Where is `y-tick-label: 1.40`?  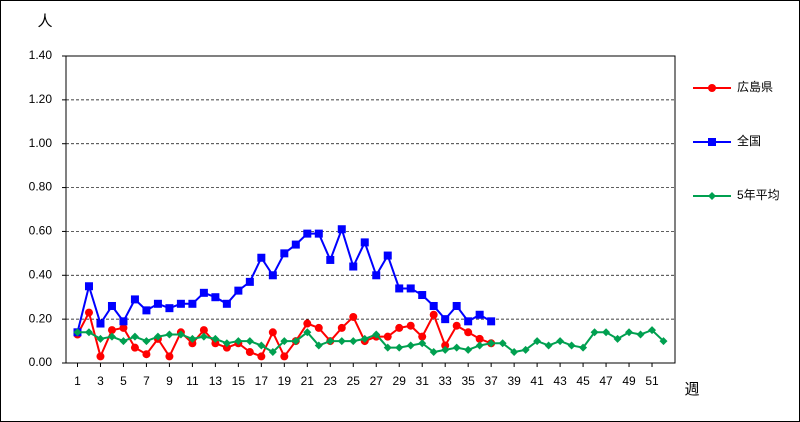 y-tick-label: 1.40 is located at coordinates (41, 55).